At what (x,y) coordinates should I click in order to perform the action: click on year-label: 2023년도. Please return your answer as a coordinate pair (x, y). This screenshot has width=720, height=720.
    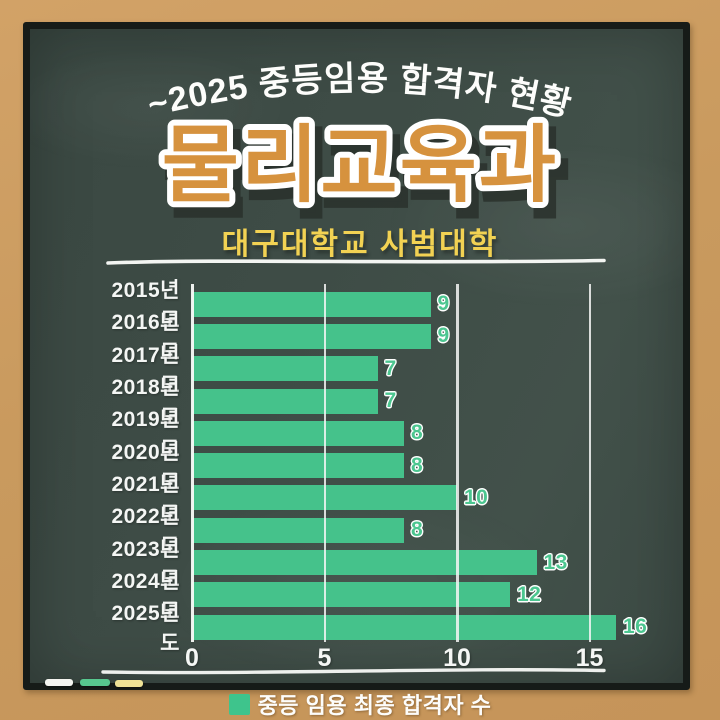
    Looking at the image, I should click on (145, 564).